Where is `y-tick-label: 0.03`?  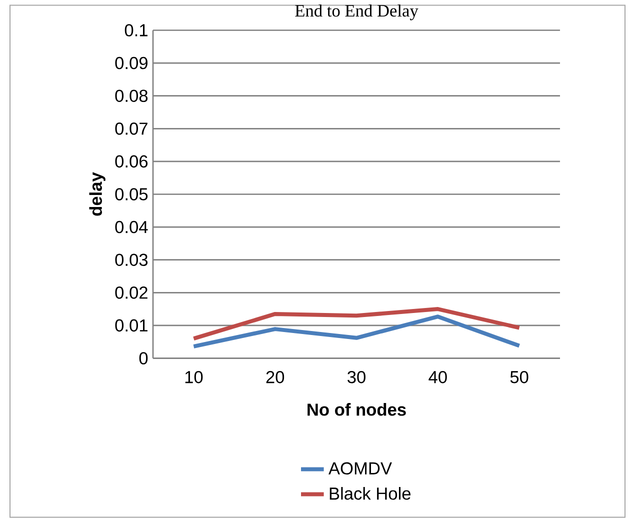
y-tick-label: 0.03 is located at coordinates (131, 260).